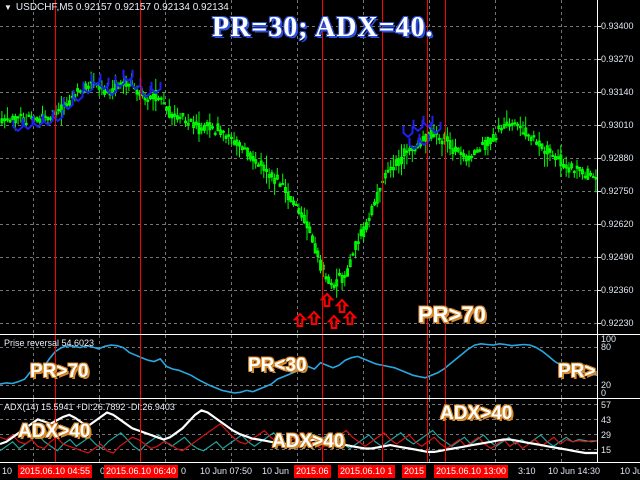 The width and height of the screenshot is (640, 480). Describe the element at coordinates (617, 92) in the screenshot. I see `y-axis-label: 0.93140` at that location.